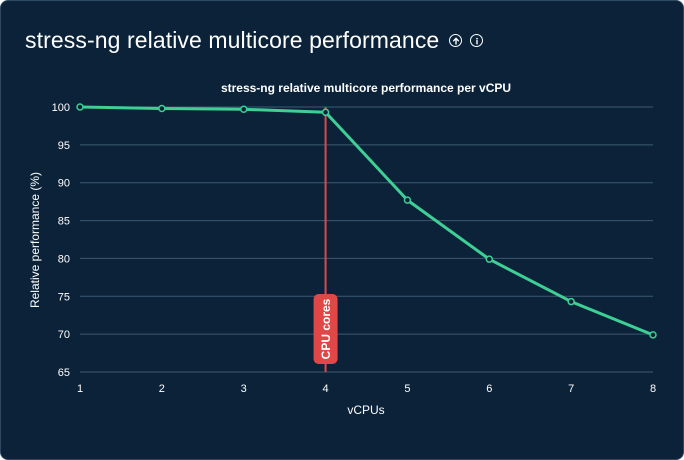 The image size is (684, 460). I want to click on panel-title: stress-ng relative multicore performance, so click(232, 40).